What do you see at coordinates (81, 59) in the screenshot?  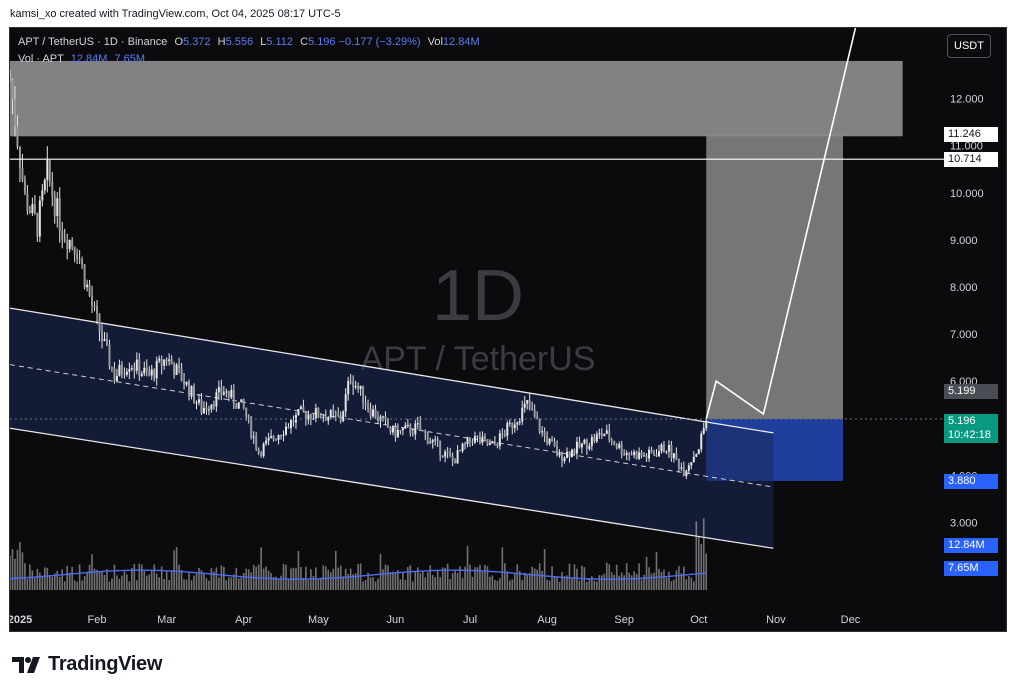 I see `volume-legend: Vol · APT 12.84M 7.65M` at bounding box center [81, 59].